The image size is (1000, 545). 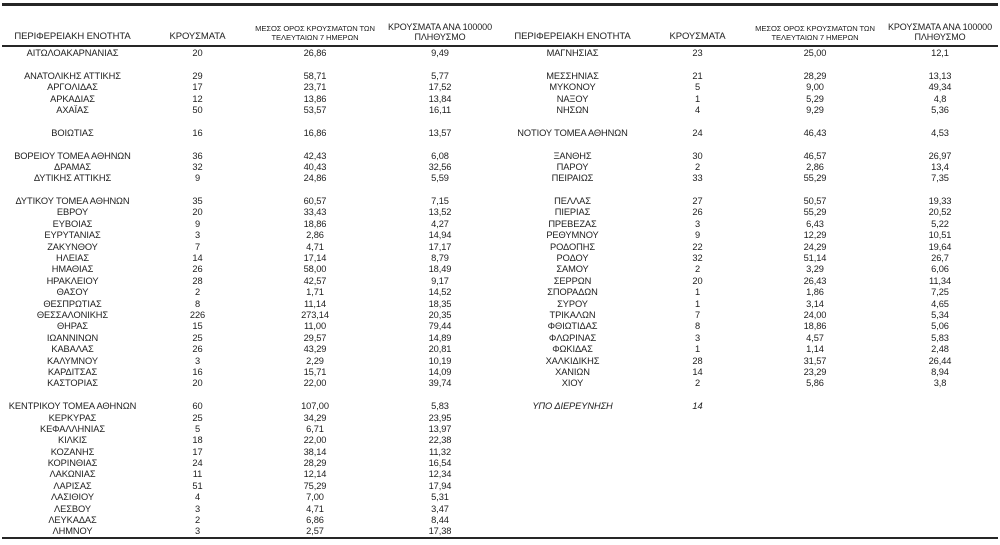 What do you see at coordinates (440, 508) in the screenshot?
I see `per100k-cell: 3,47` at bounding box center [440, 508].